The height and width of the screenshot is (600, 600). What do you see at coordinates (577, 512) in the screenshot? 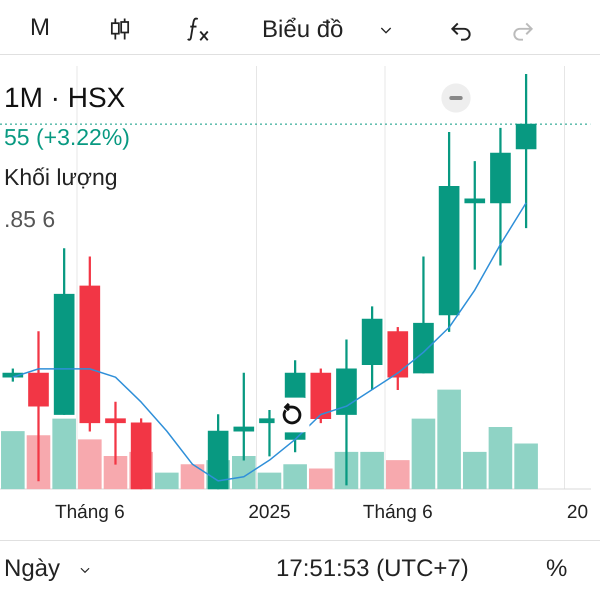
I see `x-tick-label: 20` at bounding box center [577, 512].